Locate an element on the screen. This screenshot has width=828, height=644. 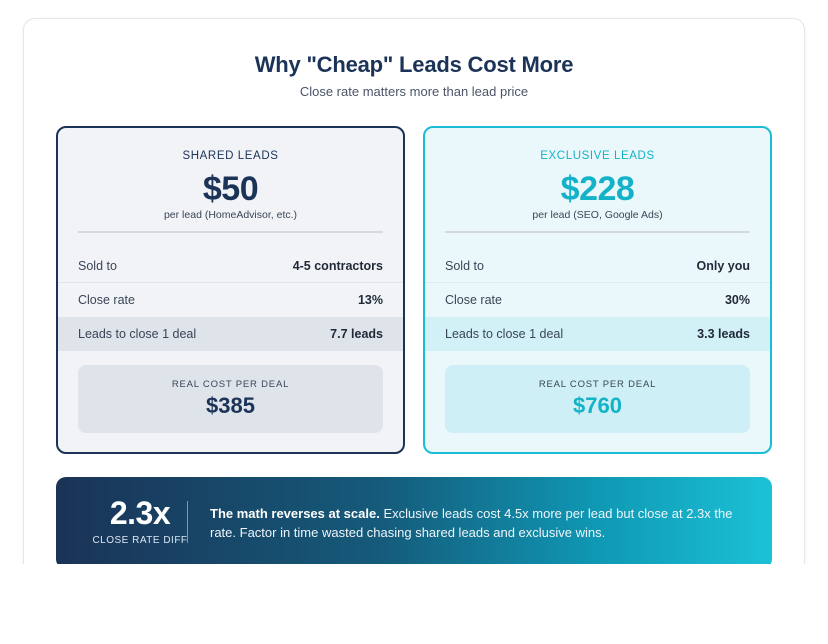
plan-price-note: per lead (SEO, Google Ads) is located at coordinates (597, 215).